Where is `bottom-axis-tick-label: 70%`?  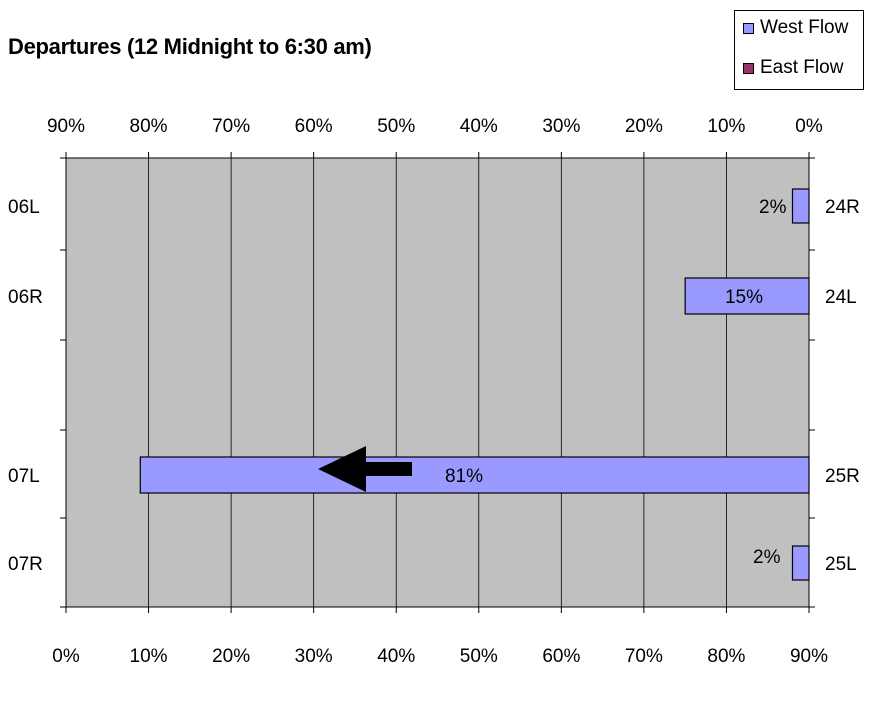
bottom-axis-tick-label: 70% is located at coordinates (644, 656).